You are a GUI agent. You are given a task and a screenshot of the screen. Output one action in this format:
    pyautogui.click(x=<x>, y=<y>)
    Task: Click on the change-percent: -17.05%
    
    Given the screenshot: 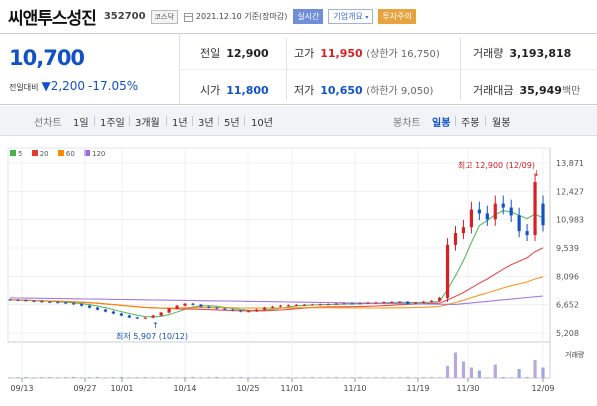 What is the action you would take?
    pyautogui.click(x=113, y=86)
    